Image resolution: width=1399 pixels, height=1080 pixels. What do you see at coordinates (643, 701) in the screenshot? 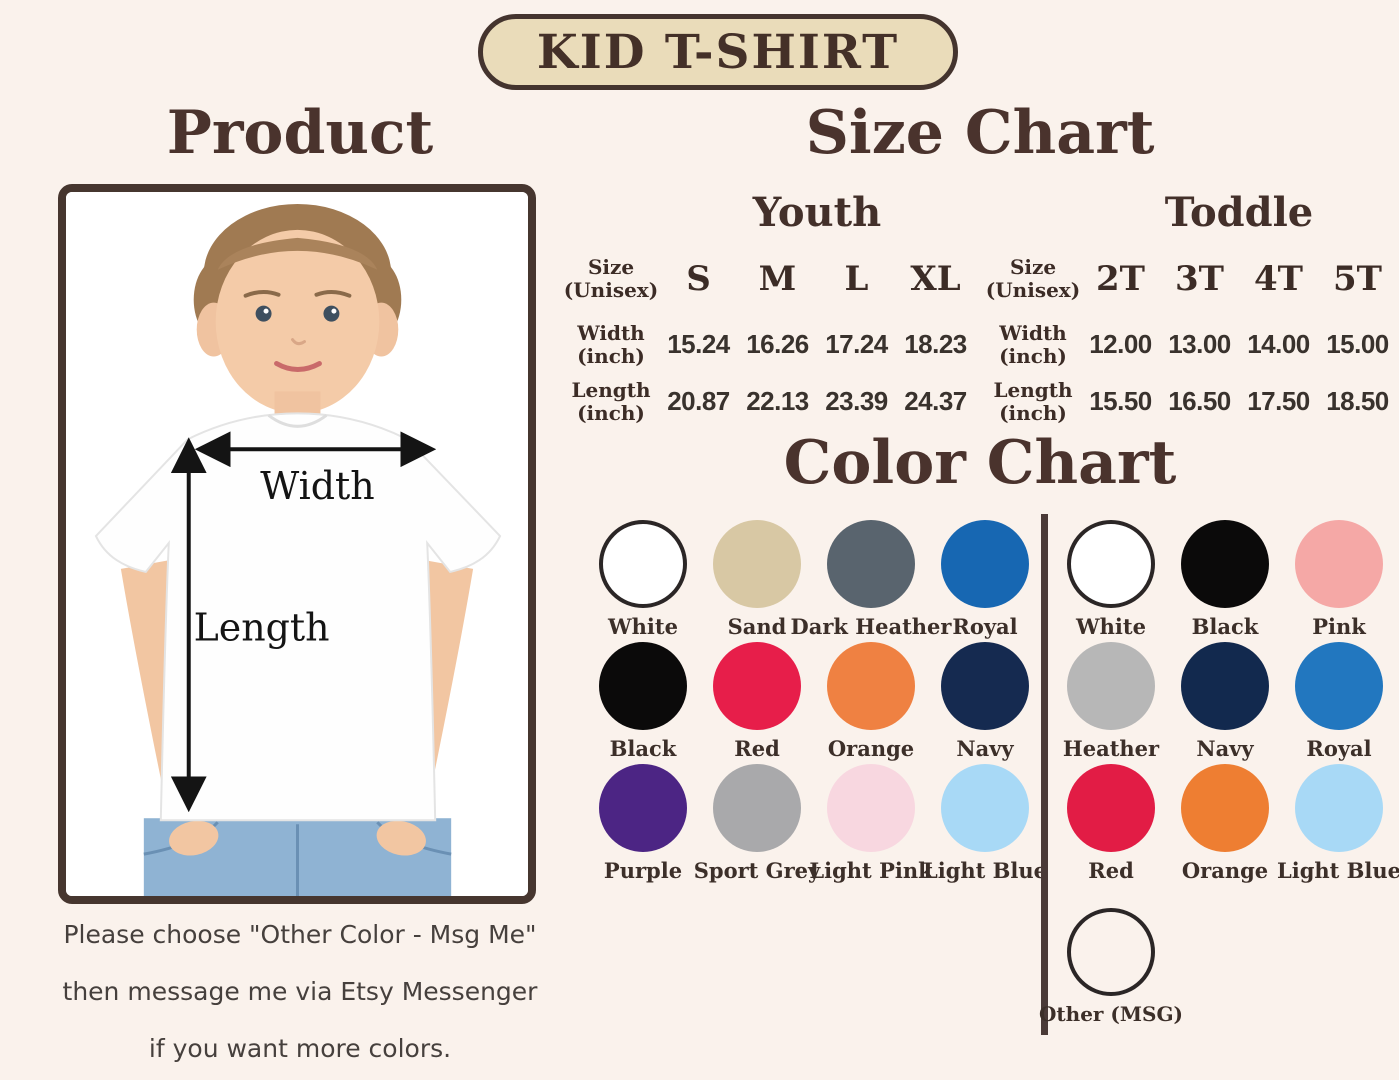
I see `color-swatch-black: Black` at bounding box center [643, 701].